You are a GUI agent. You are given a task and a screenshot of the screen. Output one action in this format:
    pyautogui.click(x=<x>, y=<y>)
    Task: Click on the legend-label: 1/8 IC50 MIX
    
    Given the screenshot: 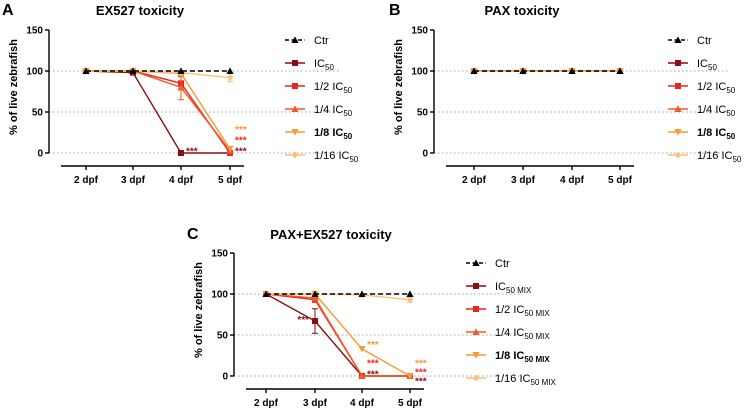 What is the action you would take?
    pyautogui.click(x=522, y=357)
    